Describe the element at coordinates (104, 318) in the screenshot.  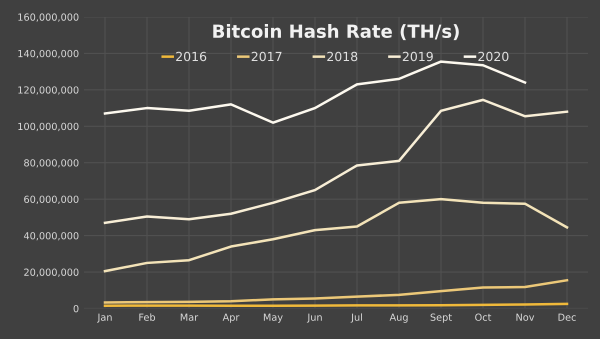
I see `x-tick-label: Jan` at that location.